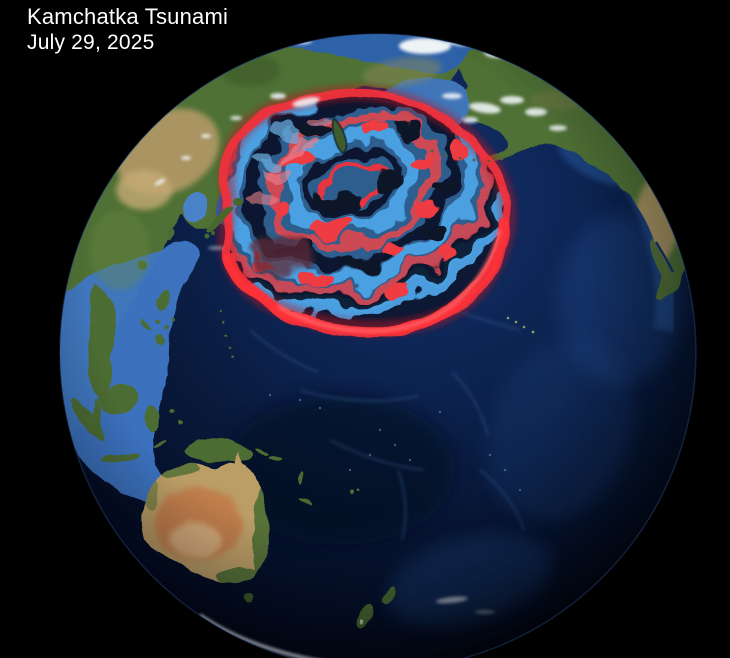  I want to click on caption-overlay: Kamchatka Tsunami July 29, 2025, so click(127, 29).